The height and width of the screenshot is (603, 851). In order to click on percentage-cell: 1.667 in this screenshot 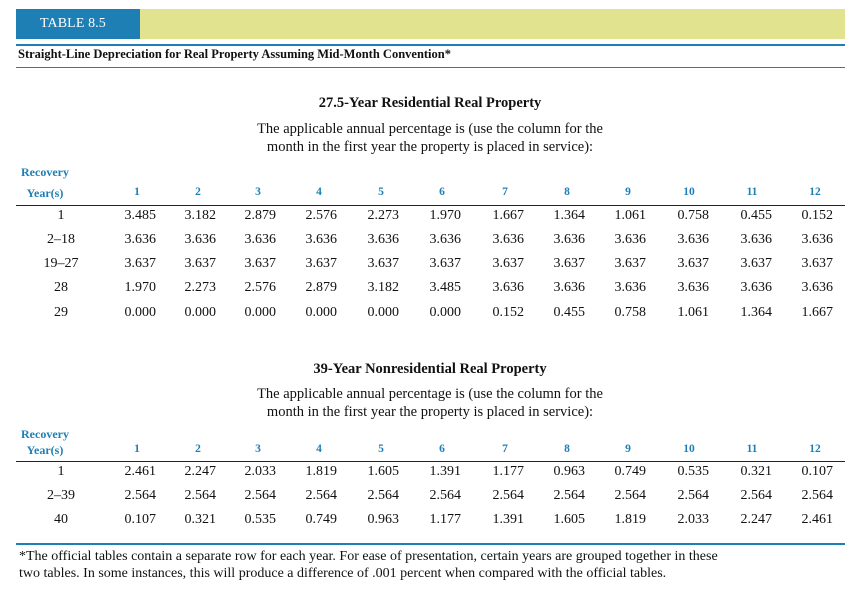, I will do `click(508, 215)`.